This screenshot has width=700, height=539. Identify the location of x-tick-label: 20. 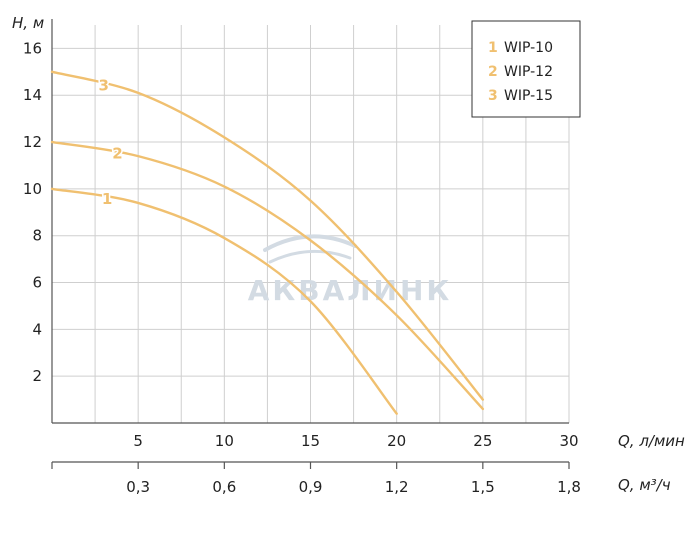
(396, 441).